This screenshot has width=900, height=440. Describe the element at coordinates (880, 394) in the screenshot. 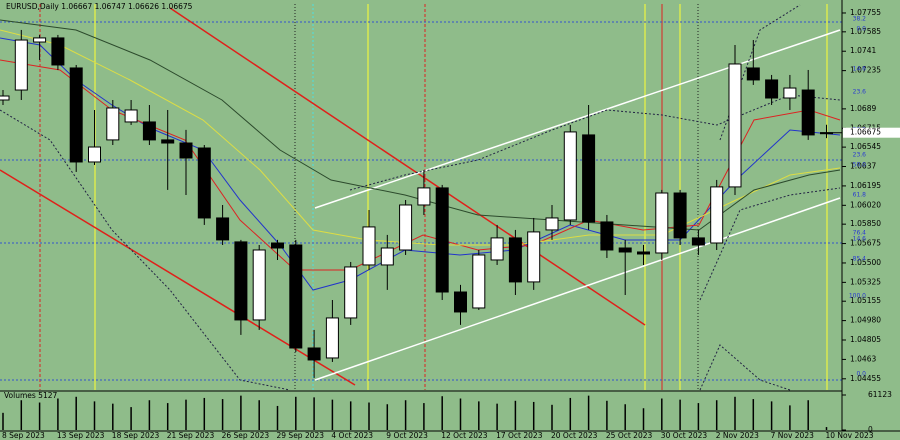

I see `volume-tick-label: 61123` at that location.